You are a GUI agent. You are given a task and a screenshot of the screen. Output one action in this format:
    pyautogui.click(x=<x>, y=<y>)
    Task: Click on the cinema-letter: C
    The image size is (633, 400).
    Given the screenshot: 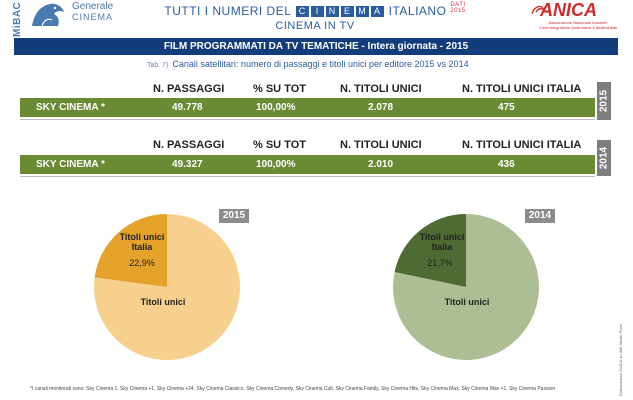 What is the action you would take?
    pyautogui.click(x=302, y=11)
    